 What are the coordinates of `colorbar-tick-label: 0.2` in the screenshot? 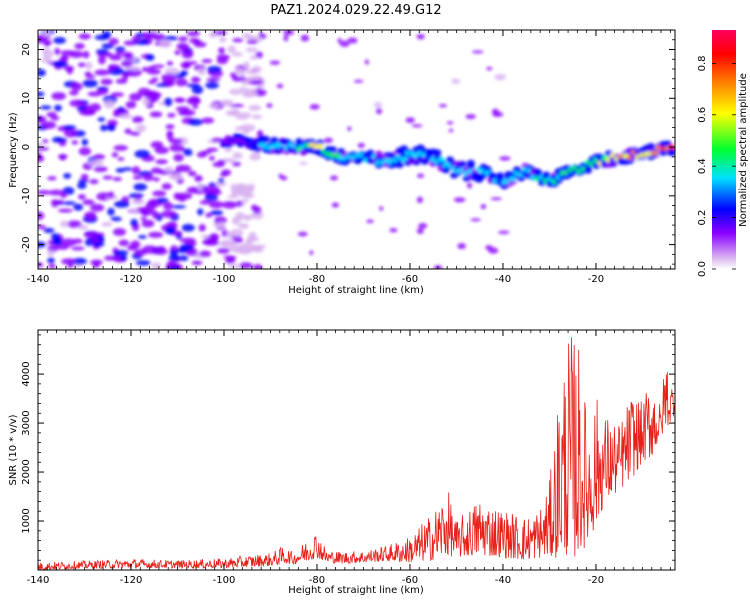 It's located at (702, 218).